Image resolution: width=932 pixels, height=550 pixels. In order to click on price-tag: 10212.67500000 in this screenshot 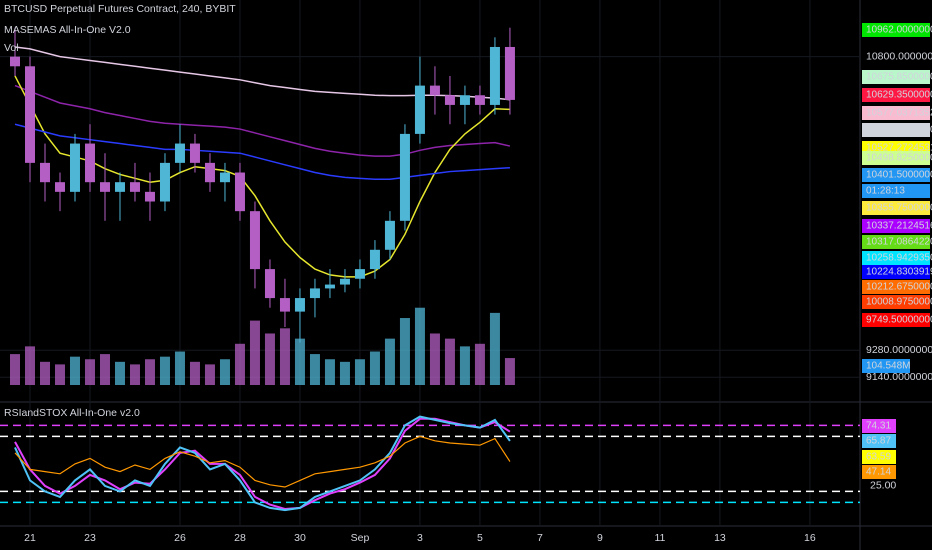, I will do `click(897, 287)`.